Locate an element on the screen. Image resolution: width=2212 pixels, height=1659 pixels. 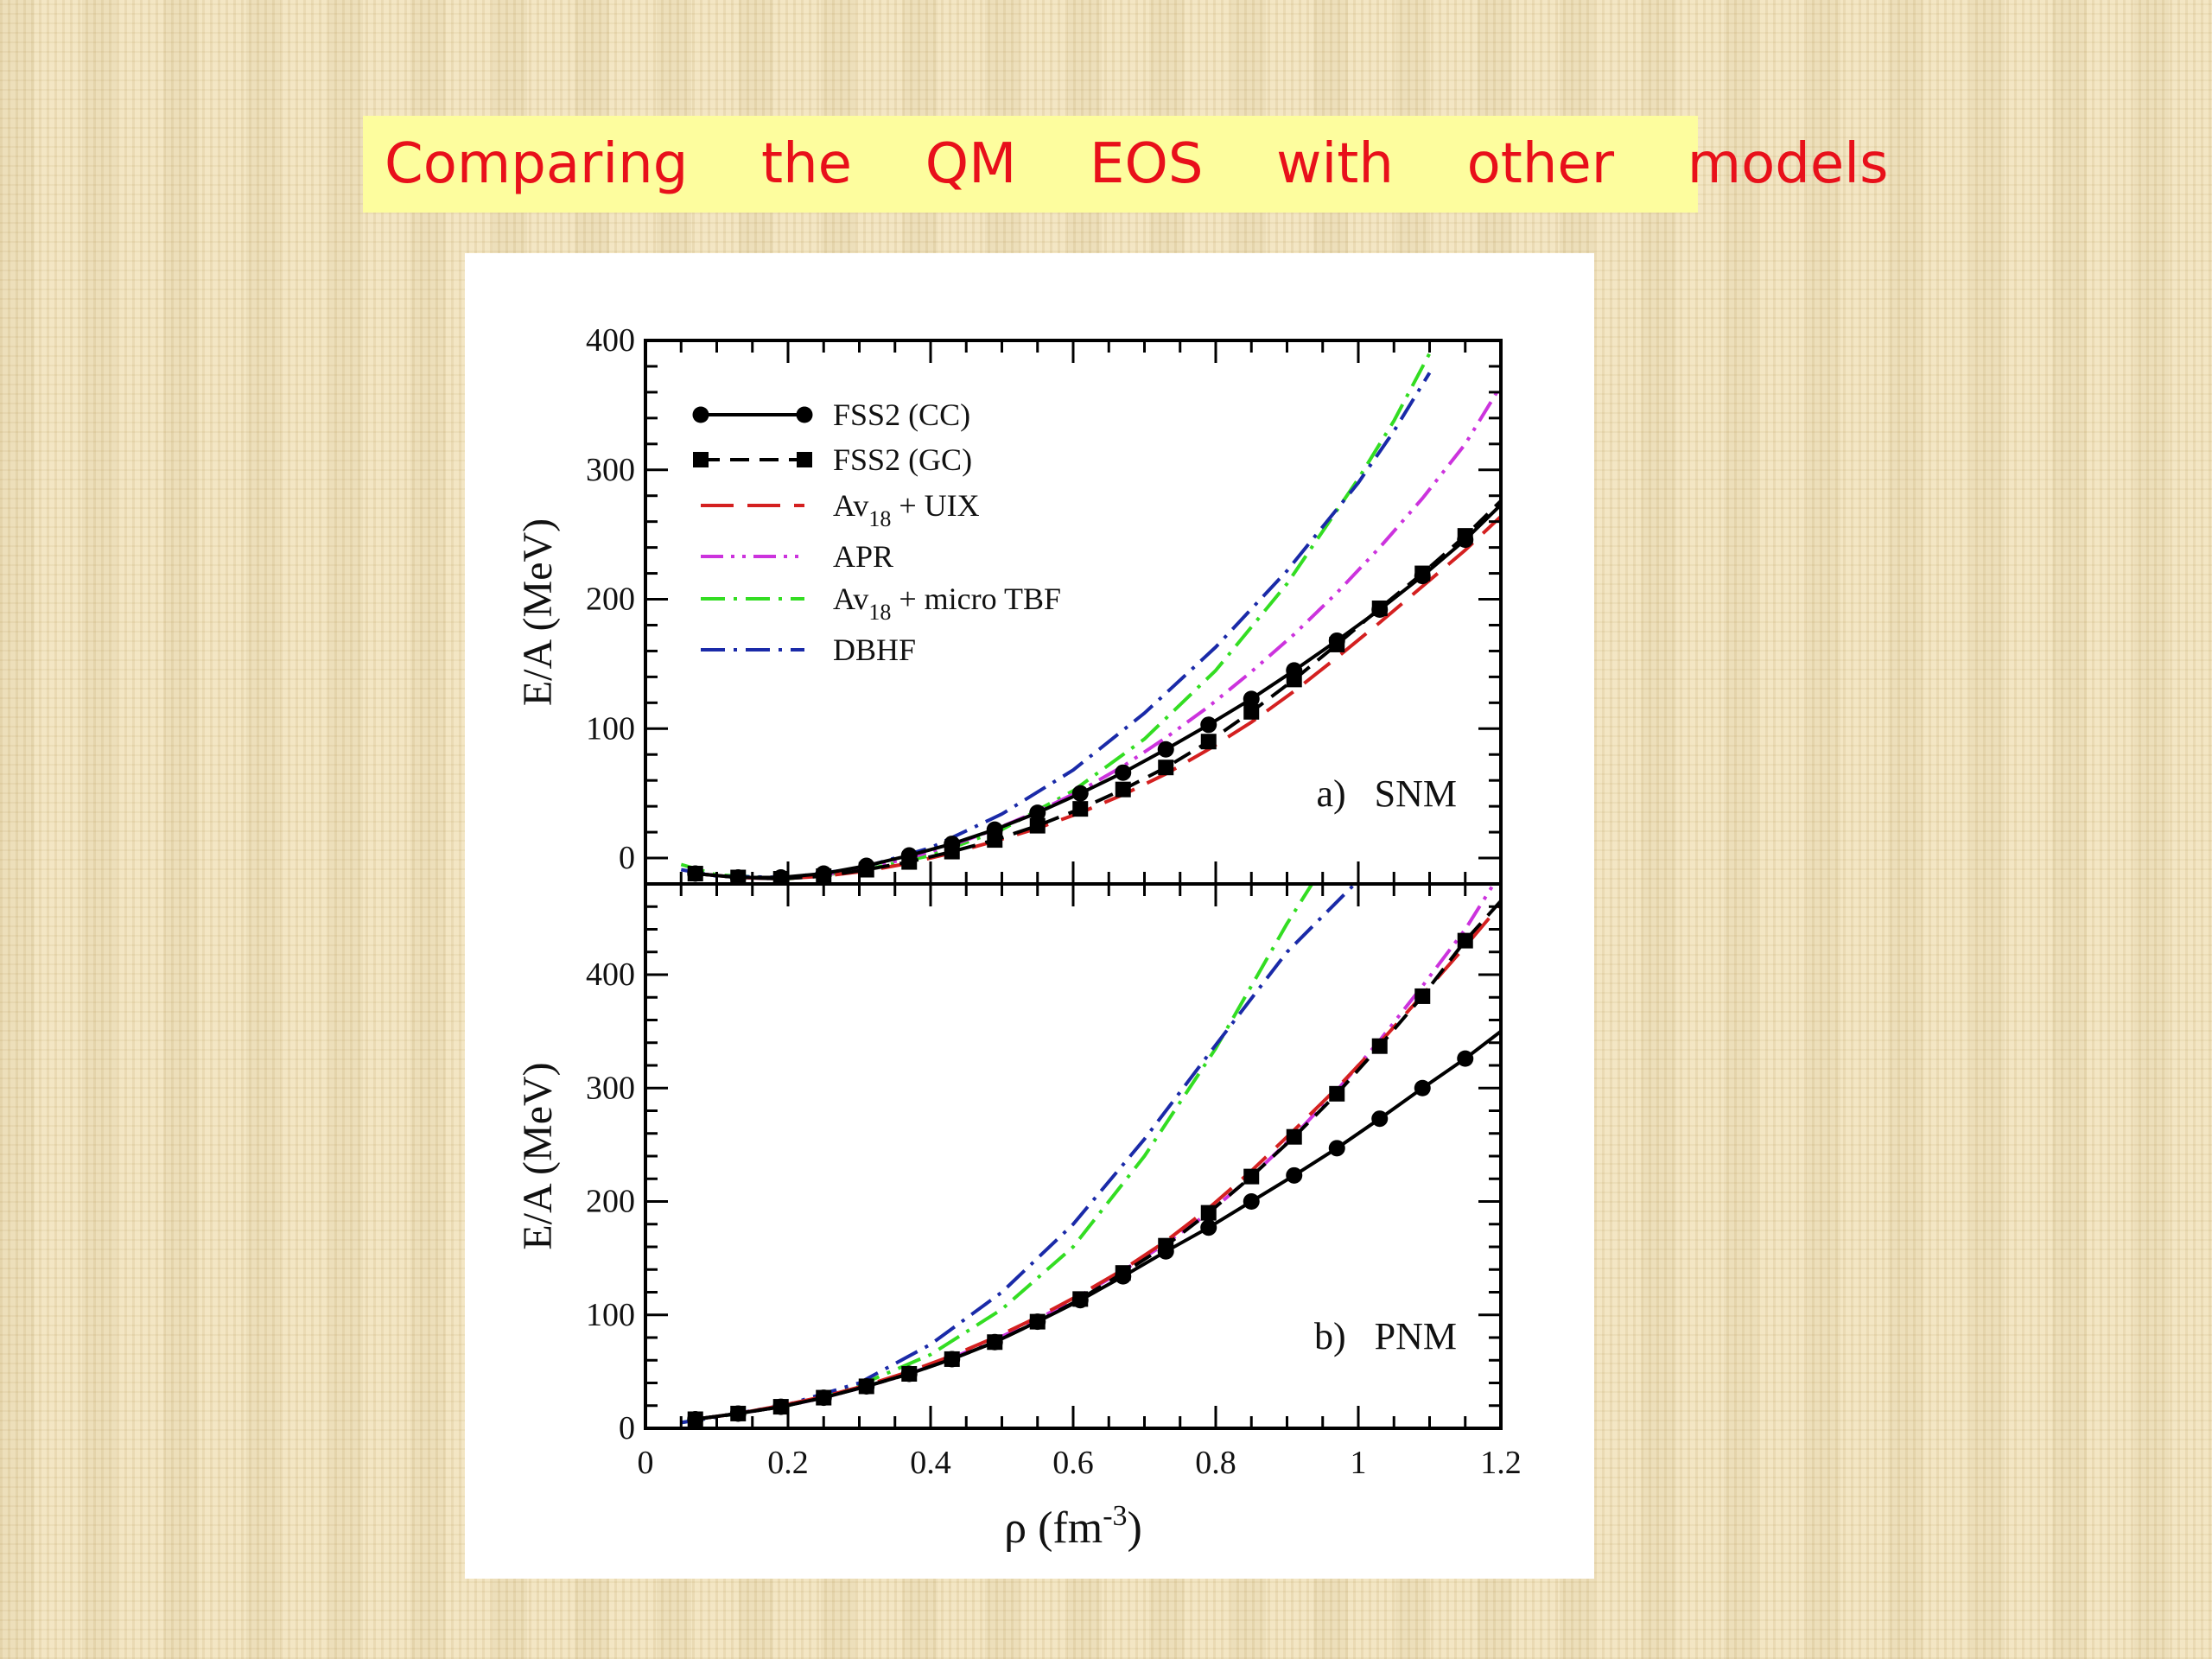
xtick-label: 1 is located at coordinates (1359, 1463).